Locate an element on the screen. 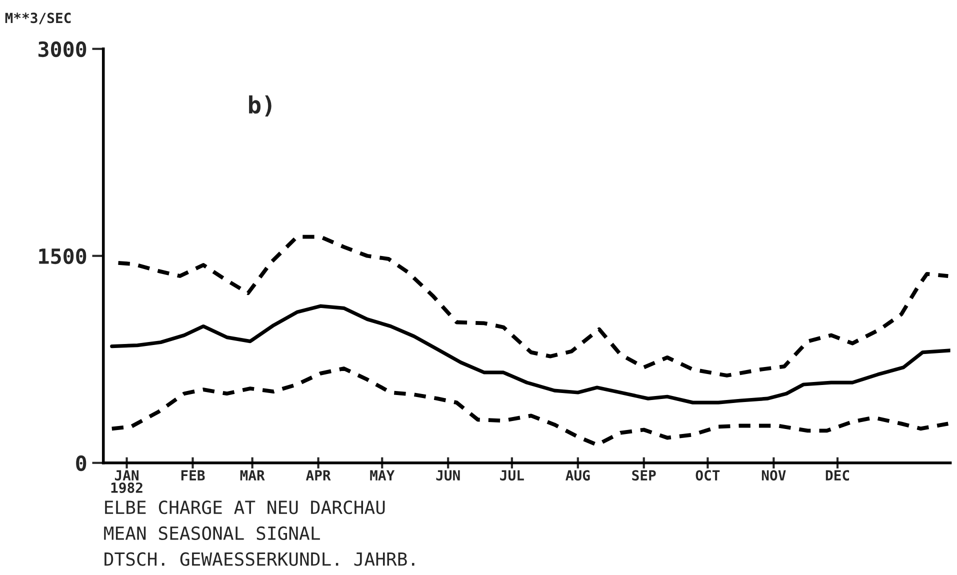 The height and width of the screenshot is (575, 957). x-tick-label: APR is located at coordinates (318, 475).